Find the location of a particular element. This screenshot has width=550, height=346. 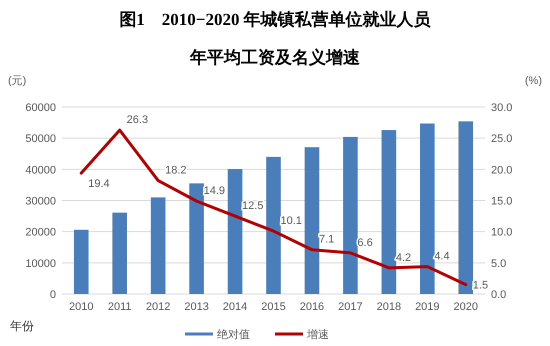

x-tick-label: 2010 is located at coordinates (81, 307).